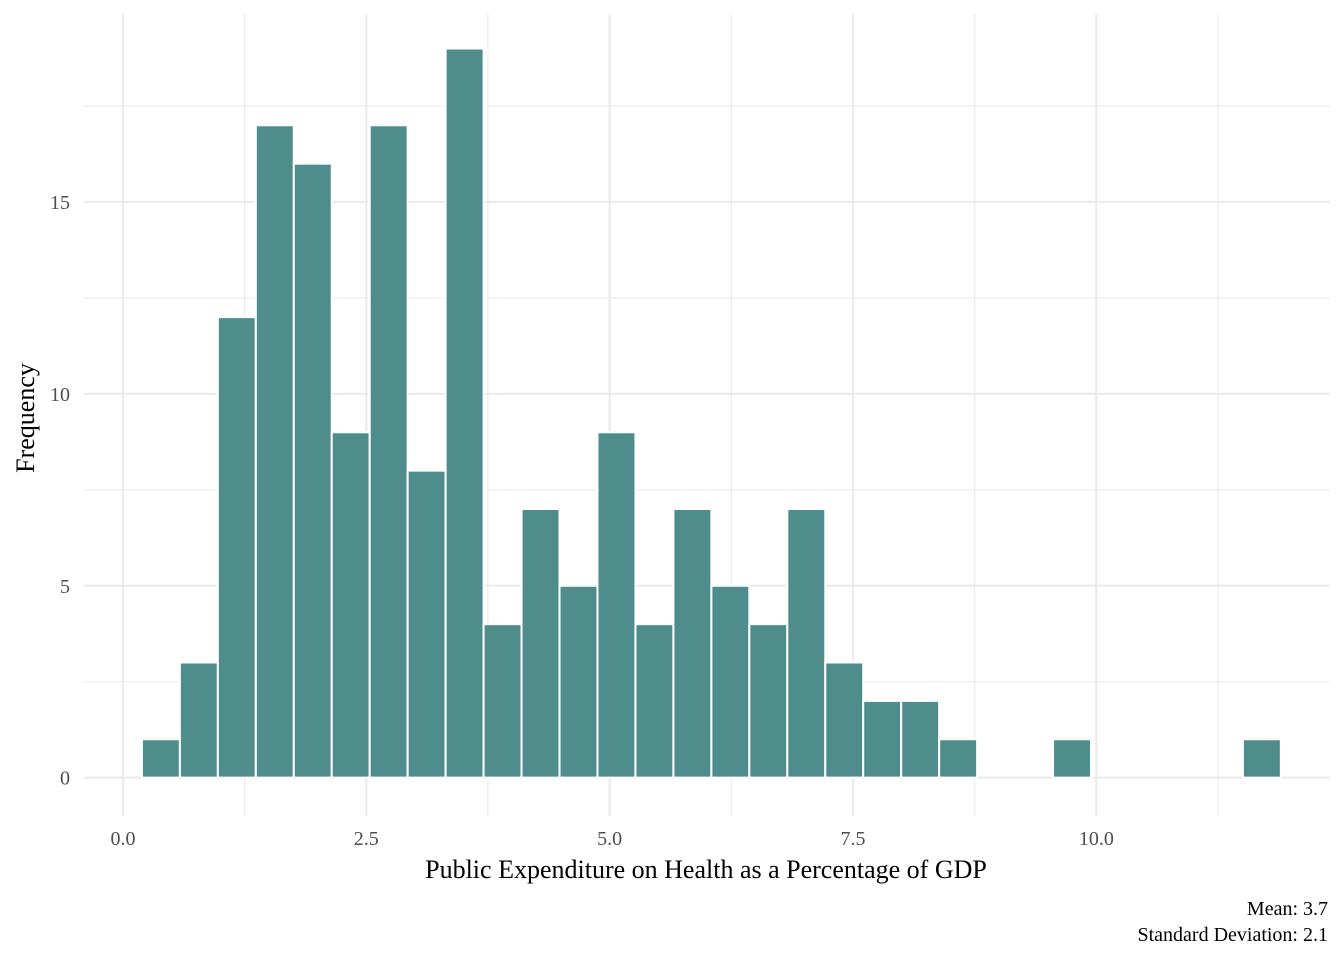 Image resolution: width=1344 pixels, height=960 pixels. Describe the element at coordinates (60, 491) in the screenshot. I see `y-axis-ticks: 0 5 10 15` at that location.